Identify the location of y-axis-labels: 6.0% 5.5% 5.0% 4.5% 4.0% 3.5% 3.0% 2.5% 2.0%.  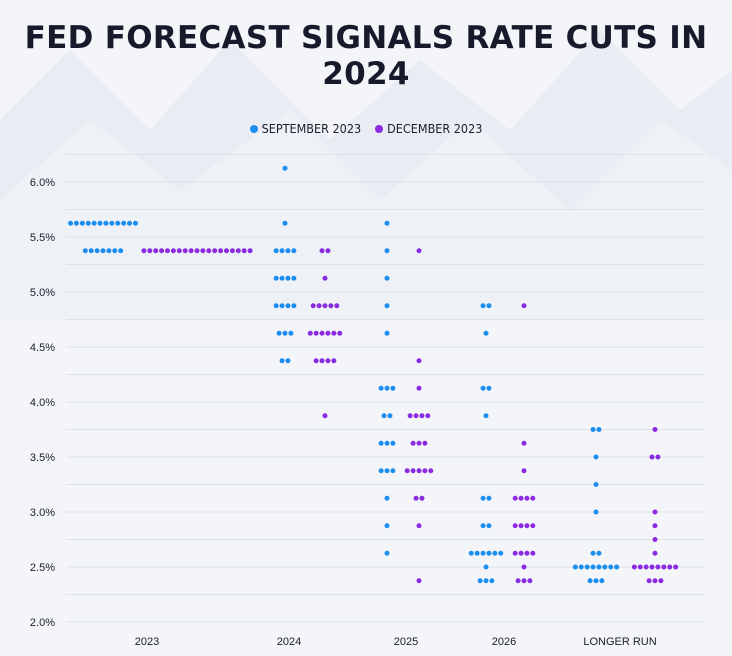
(42, 403).